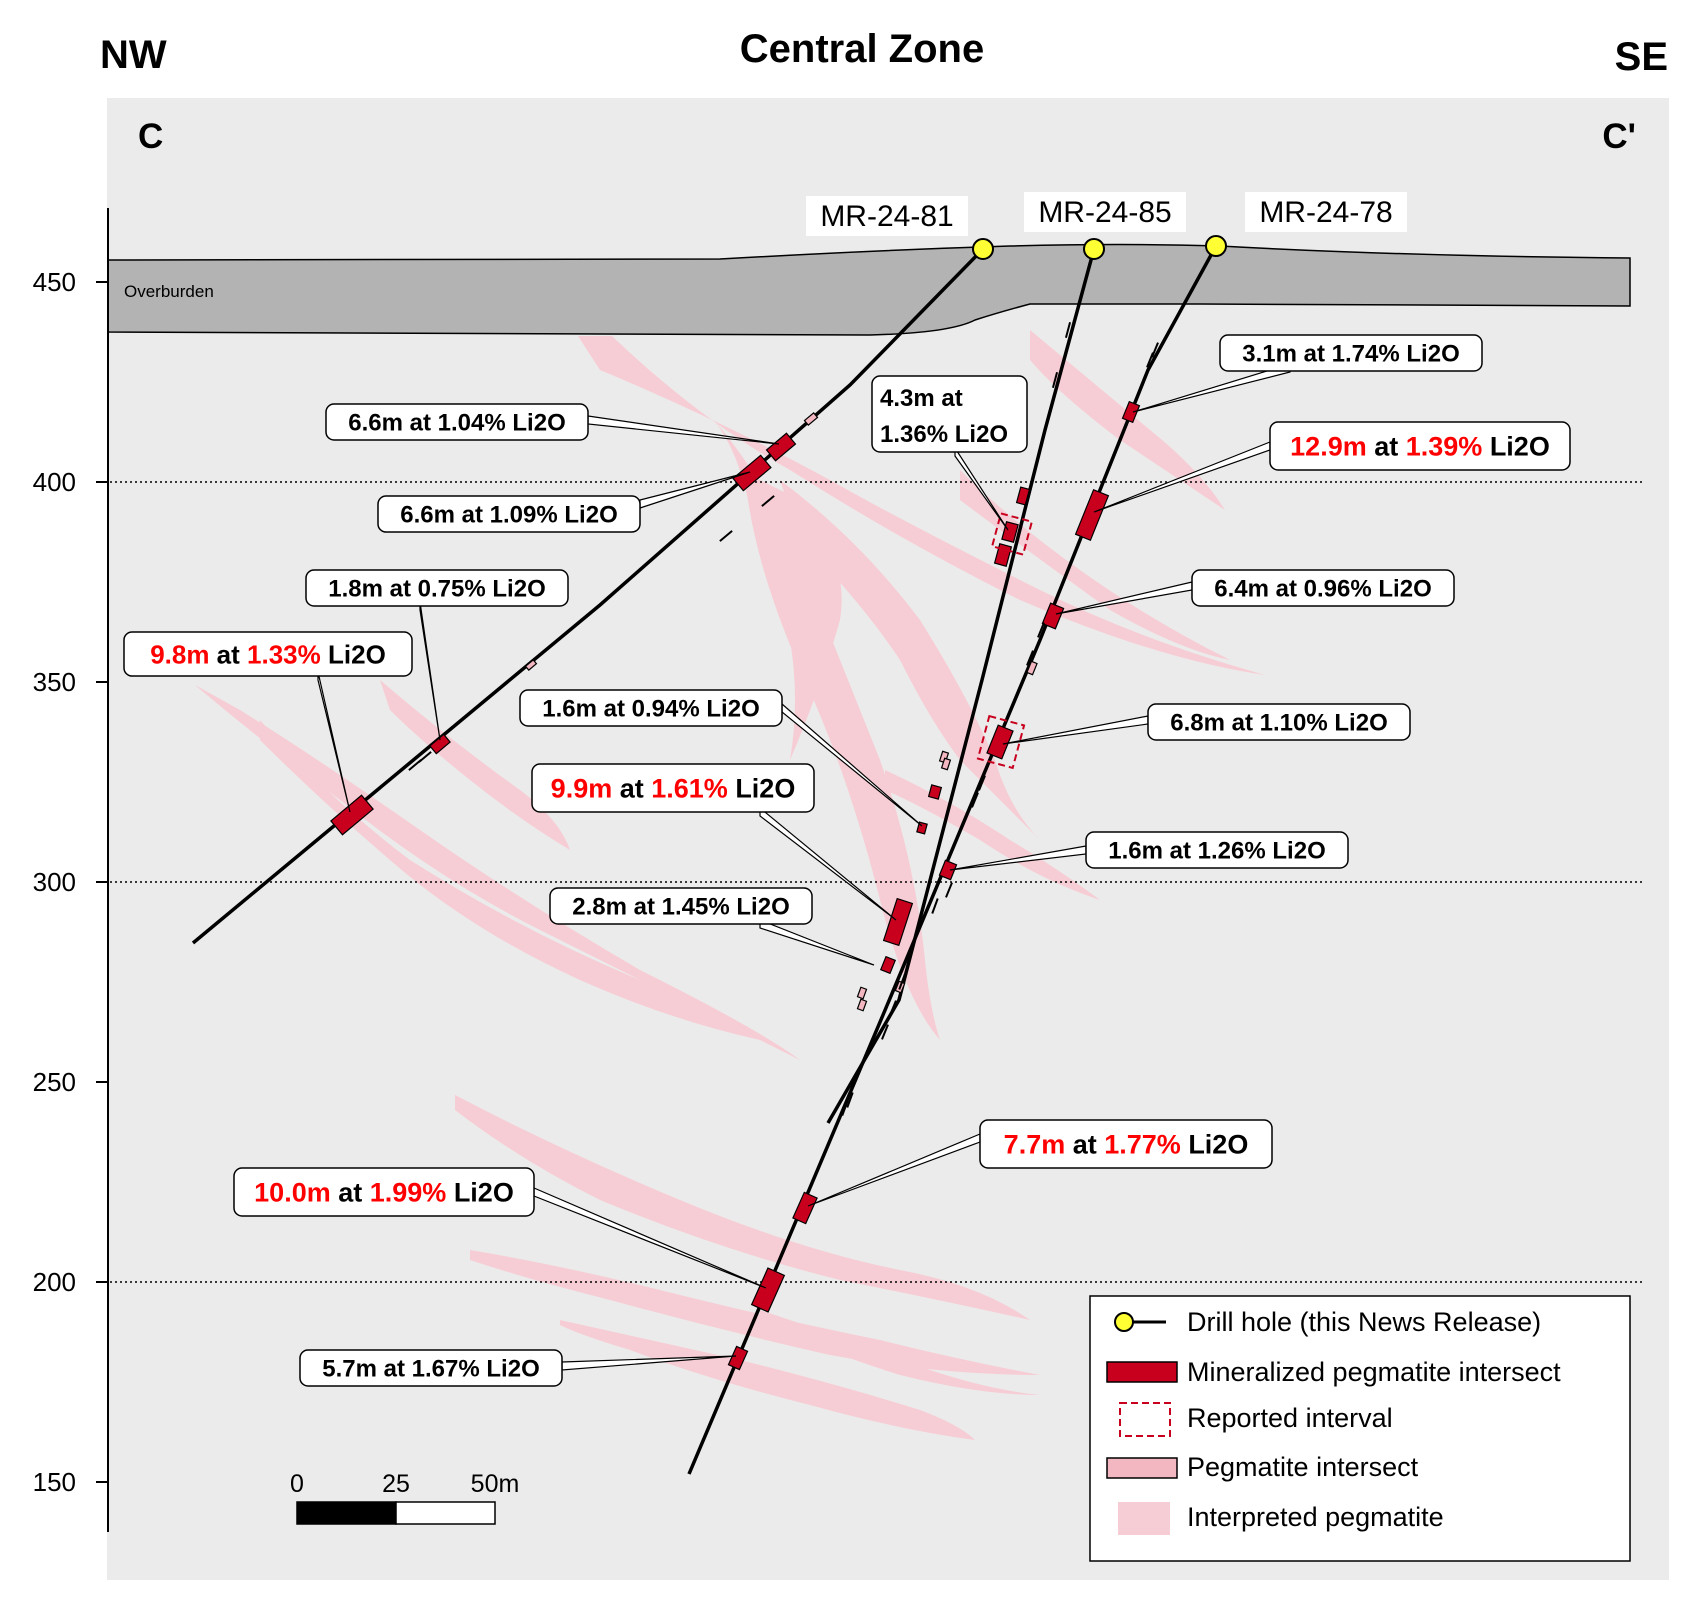 Image resolution: width=1700 pixels, height=1605 pixels. What do you see at coordinates (1135, 851) in the screenshot?
I see `callout-length: 1.6m` at bounding box center [1135, 851].